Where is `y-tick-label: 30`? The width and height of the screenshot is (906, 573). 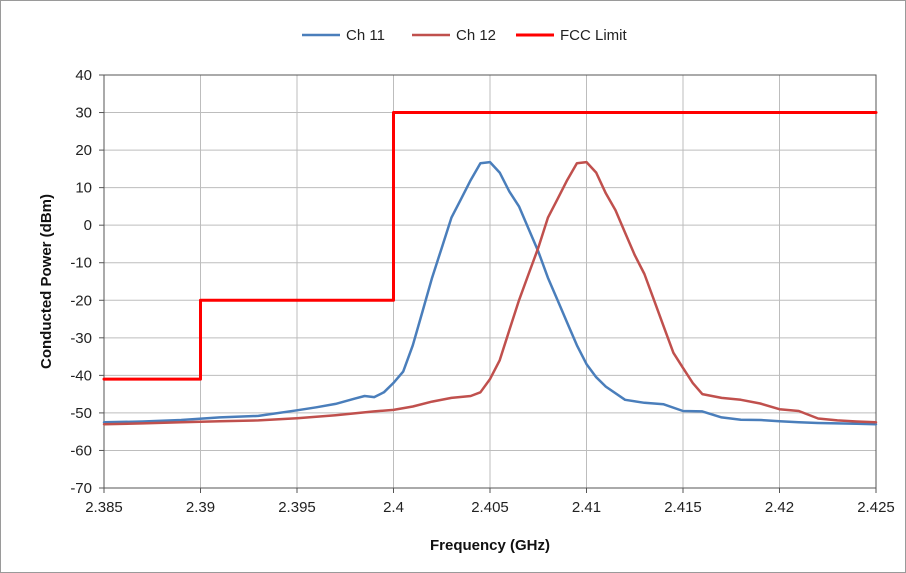 y-tick-label: 30 is located at coordinates (83, 113).